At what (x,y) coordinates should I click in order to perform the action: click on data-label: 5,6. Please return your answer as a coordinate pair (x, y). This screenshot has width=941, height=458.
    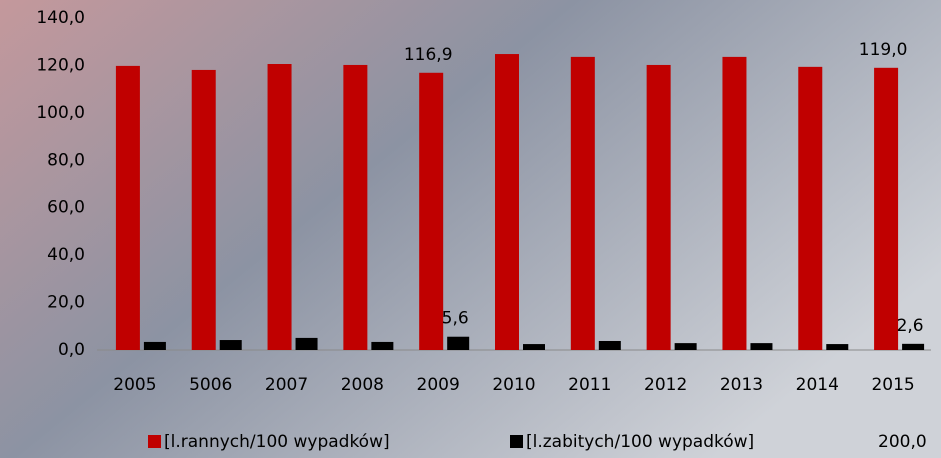
    Looking at the image, I should click on (455, 319).